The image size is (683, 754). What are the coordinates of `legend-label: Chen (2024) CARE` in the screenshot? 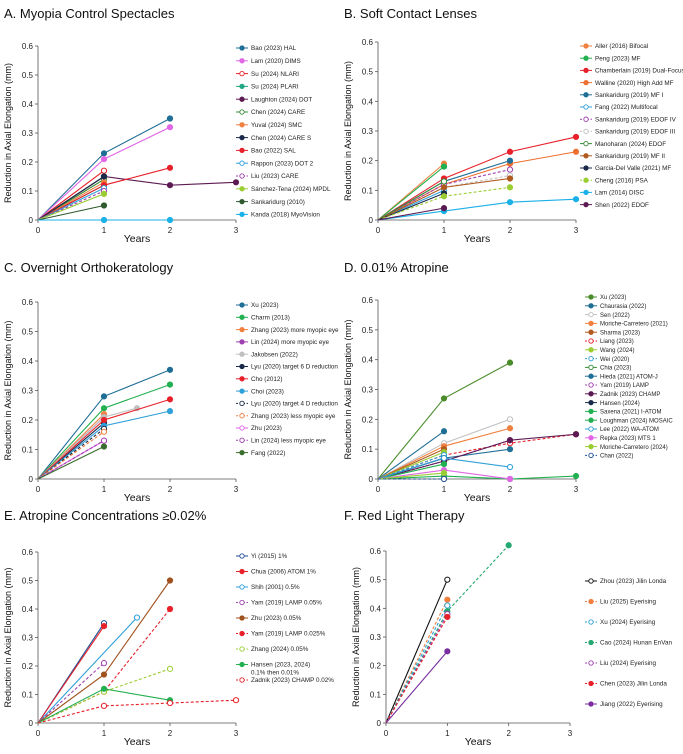 It's located at (278, 112).